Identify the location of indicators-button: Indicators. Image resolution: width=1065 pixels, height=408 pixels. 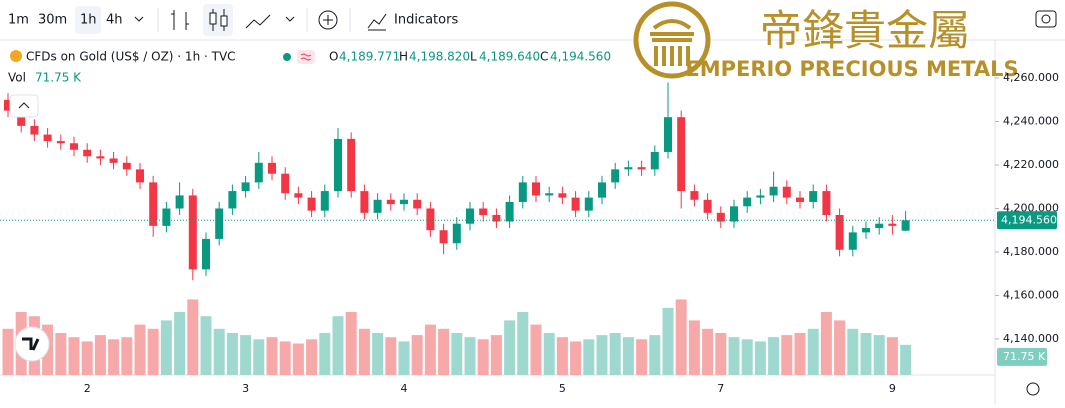
(426, 20).